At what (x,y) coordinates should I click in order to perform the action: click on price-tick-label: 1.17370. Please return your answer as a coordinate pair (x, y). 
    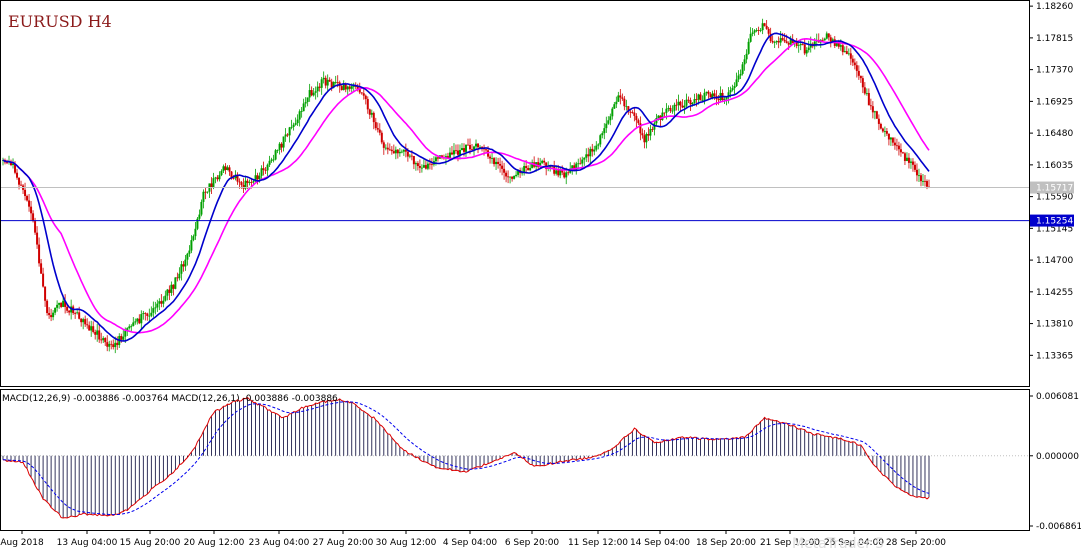
    Looking at the image, I should click on (1054, 71).